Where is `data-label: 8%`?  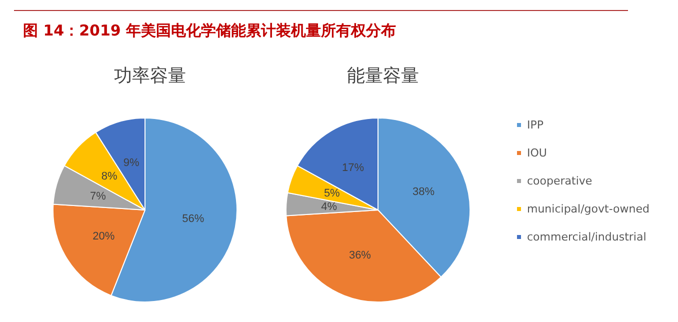
data-label: 8% is located at coordinates (109, 176).